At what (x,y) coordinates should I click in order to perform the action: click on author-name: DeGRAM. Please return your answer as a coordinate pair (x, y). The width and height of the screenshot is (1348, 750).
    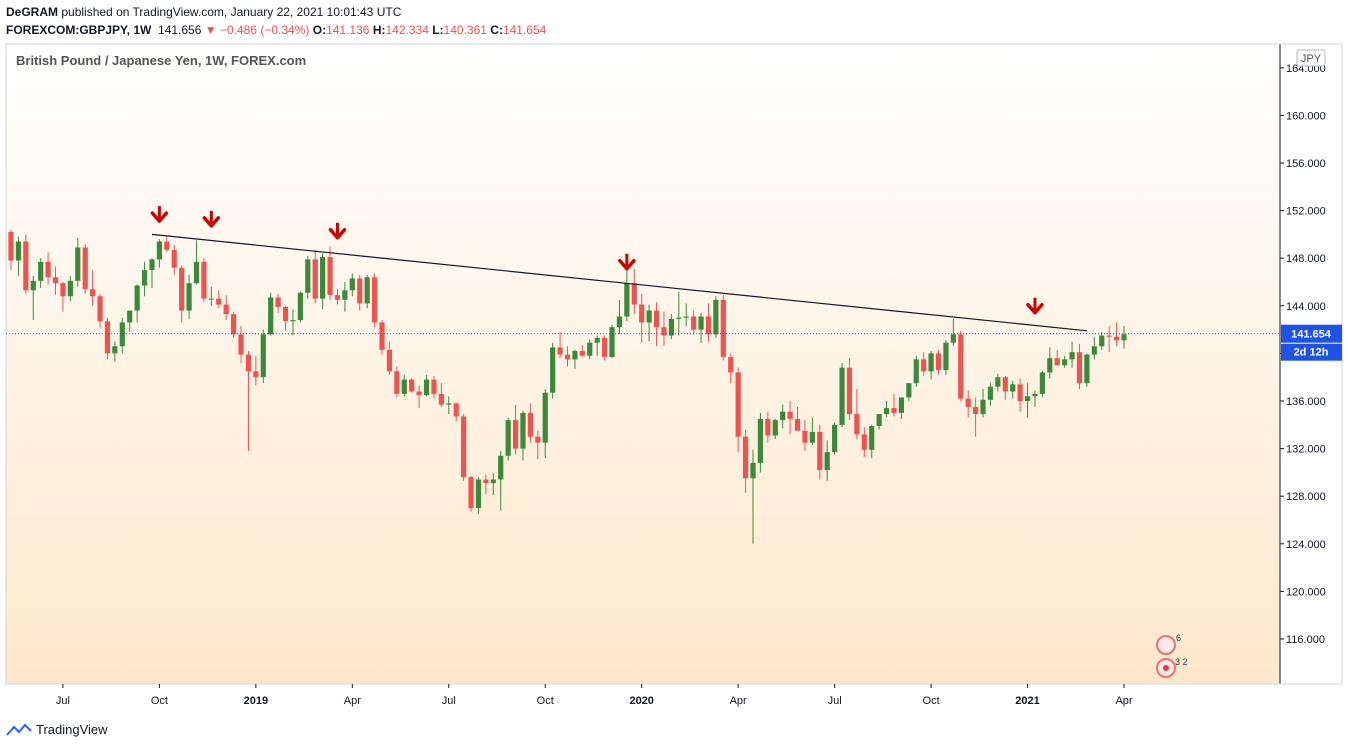
    Looking at the image, I should click on (32, 12).